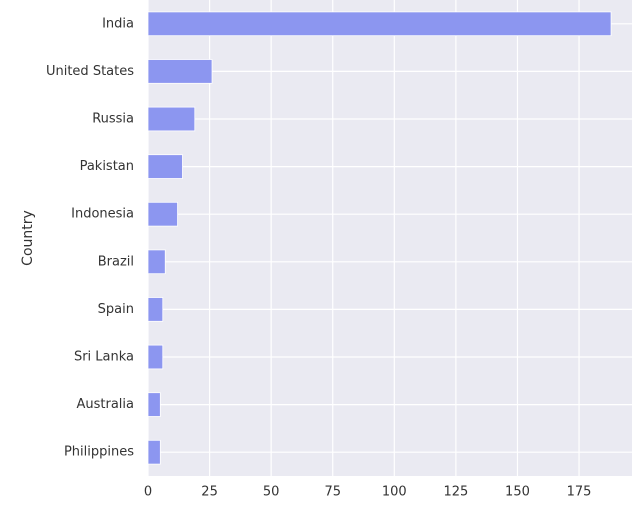 The image size is (641, 507). I want to click on y-tick-label: Indonesia, so click(102, 214).